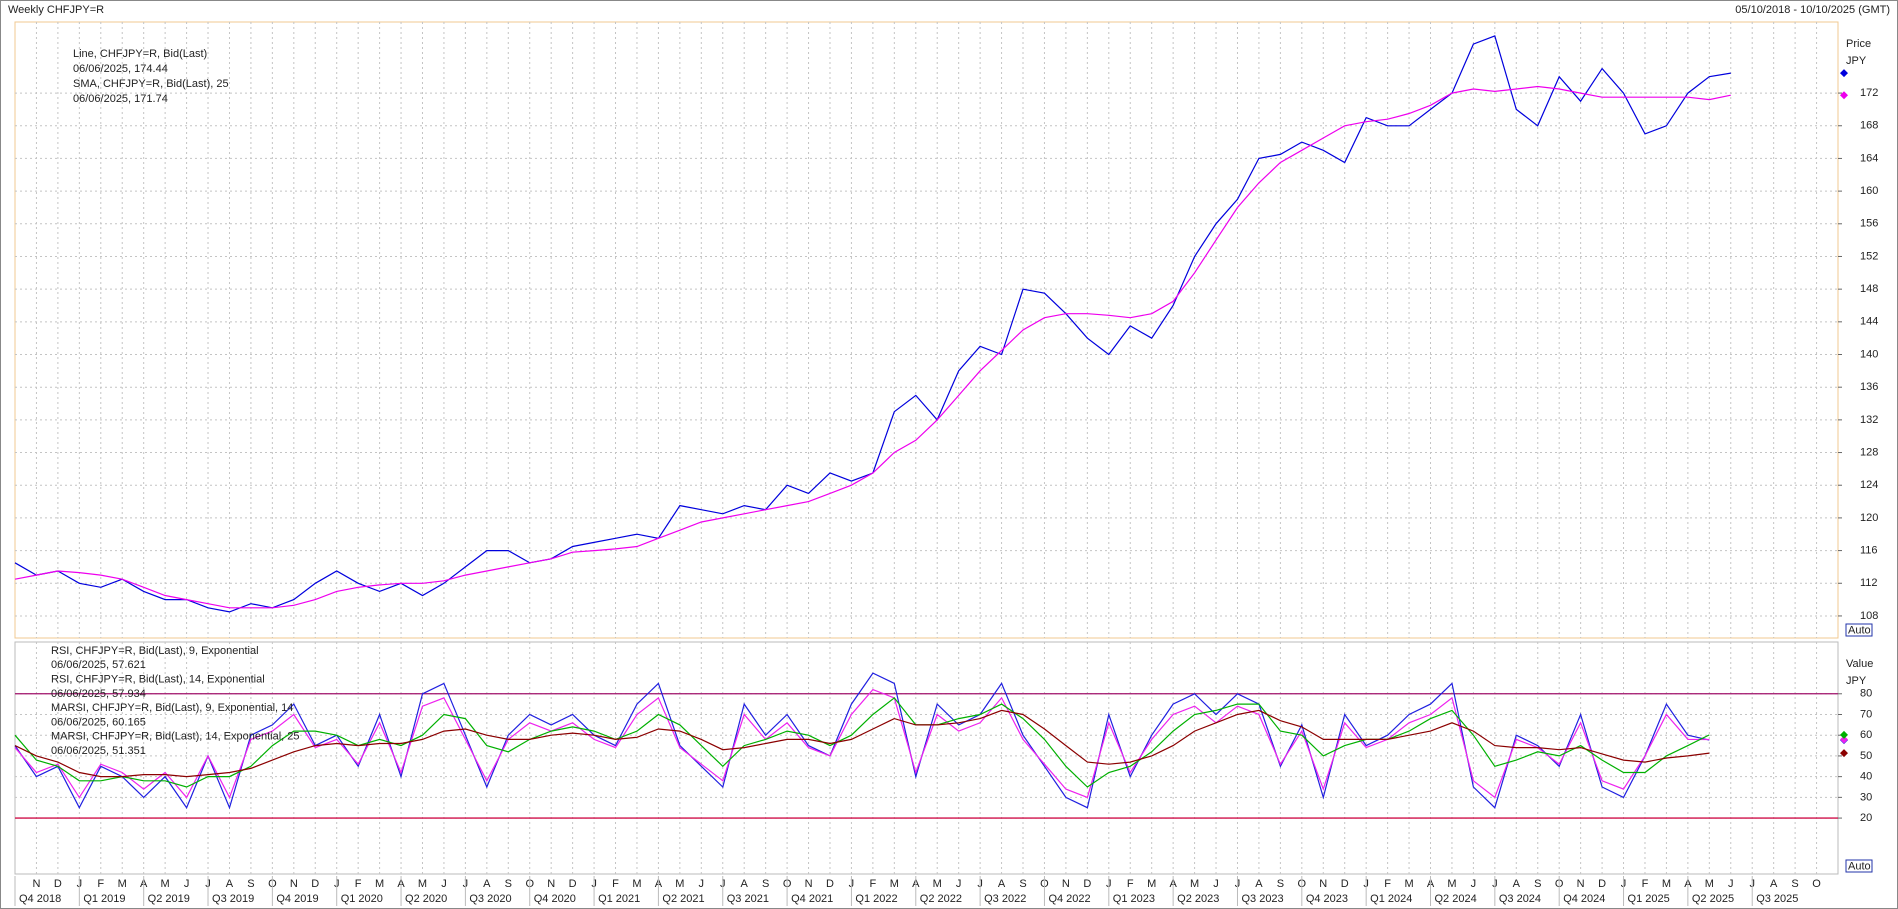 The width and height of the screenshot is (1898, 909). Describe the element at coordinates (151, 84) in the screenshot. I see `legend-name: SMA, CHFJPY=R, Bid(Last), 25` at that location.